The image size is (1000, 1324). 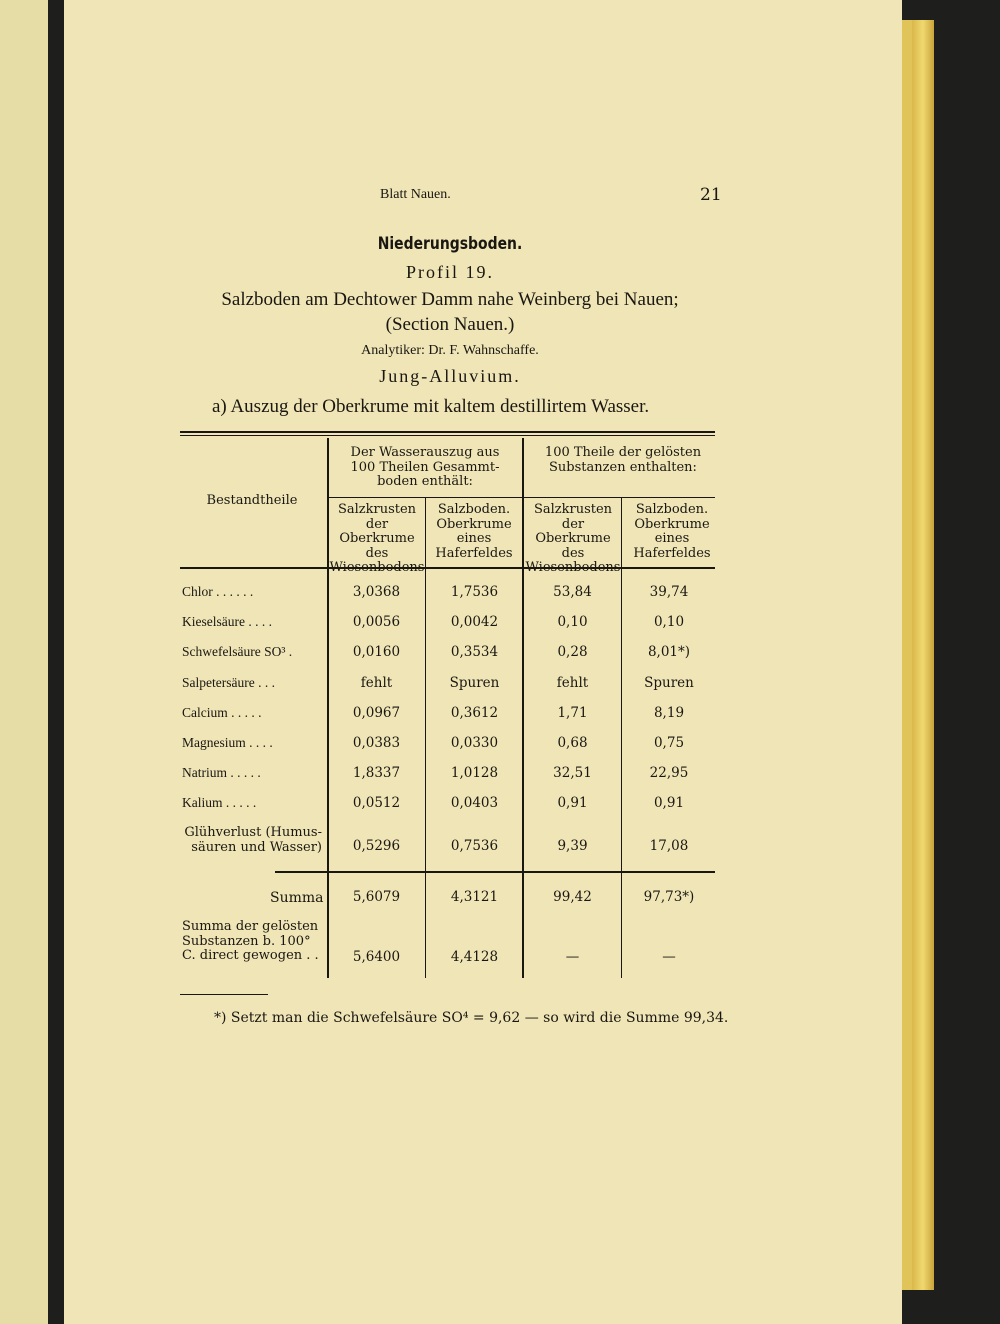 What do you see at coordinates (495, 872) in the screenshot?
I see `summa-rule` at bounding box center [495, 872].